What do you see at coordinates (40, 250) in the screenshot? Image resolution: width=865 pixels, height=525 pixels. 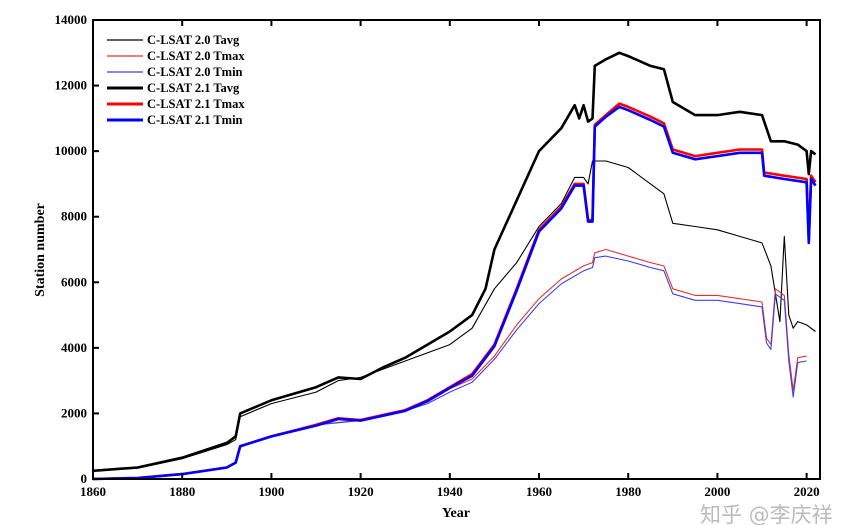 I see `y-axis-label: Station number` at bounding box center [40, 250].